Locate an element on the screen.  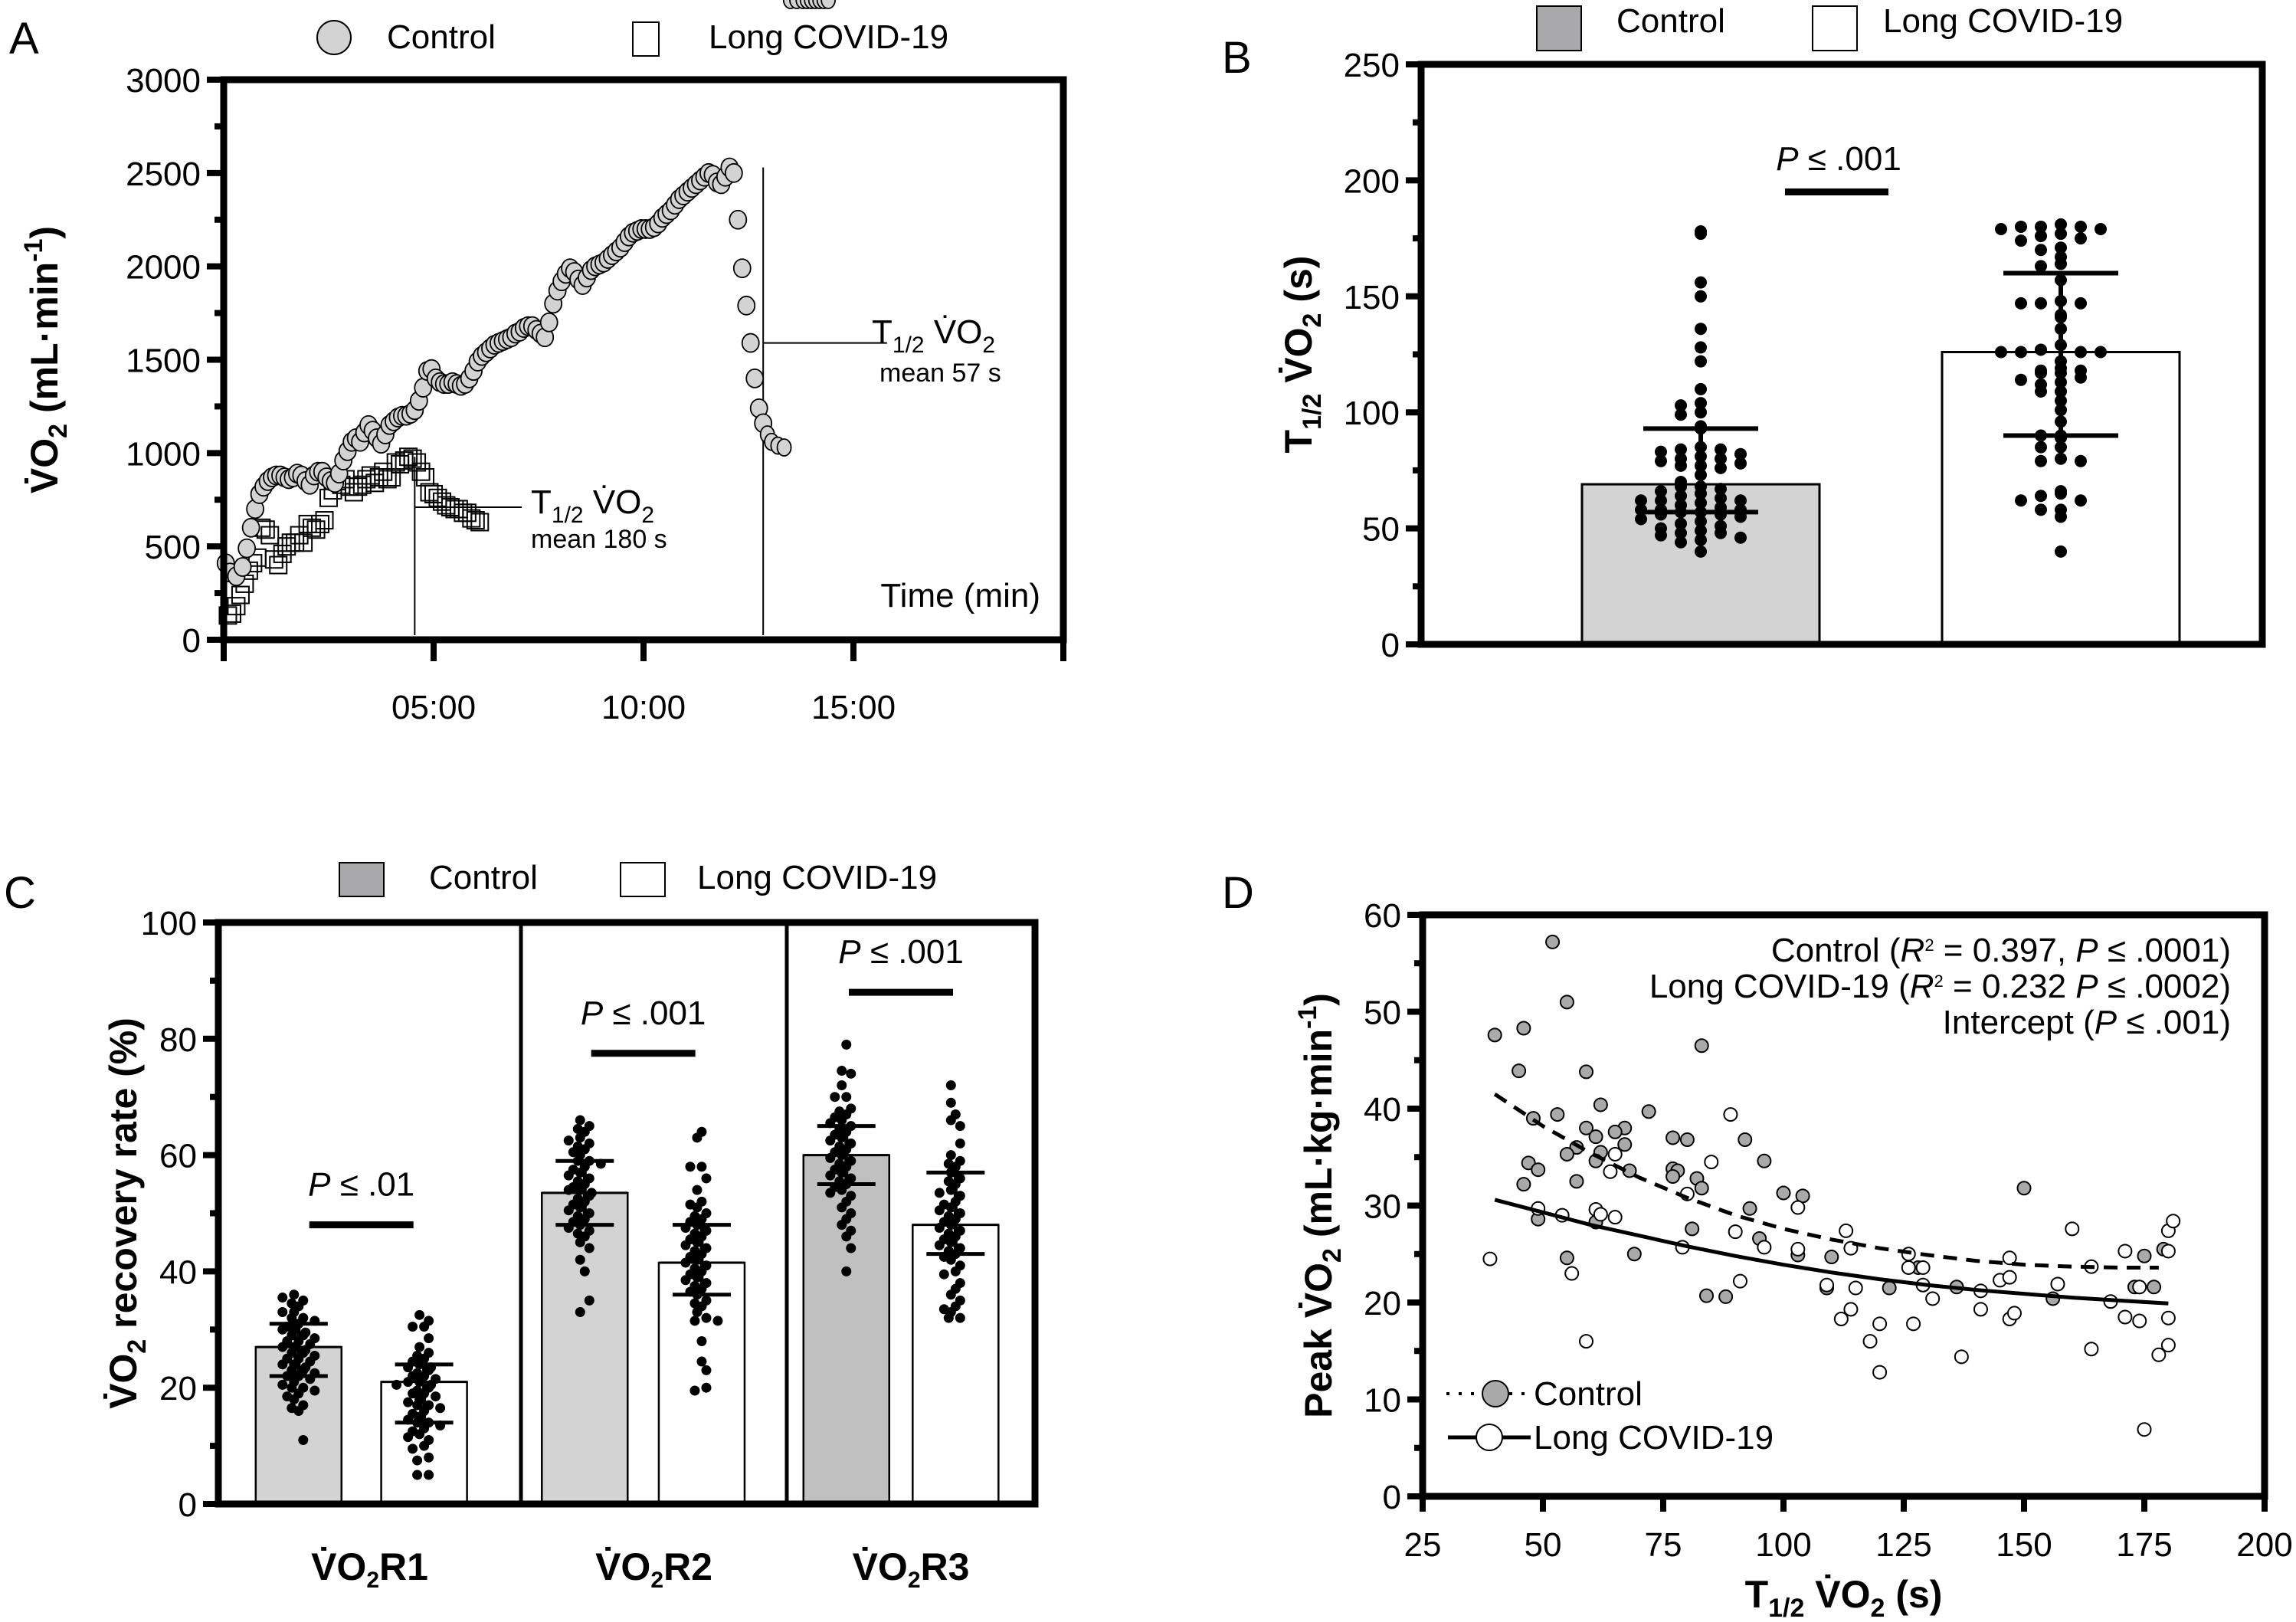
y-axis-title-subscript: 1/2 is located at coordinates (1312, 412).